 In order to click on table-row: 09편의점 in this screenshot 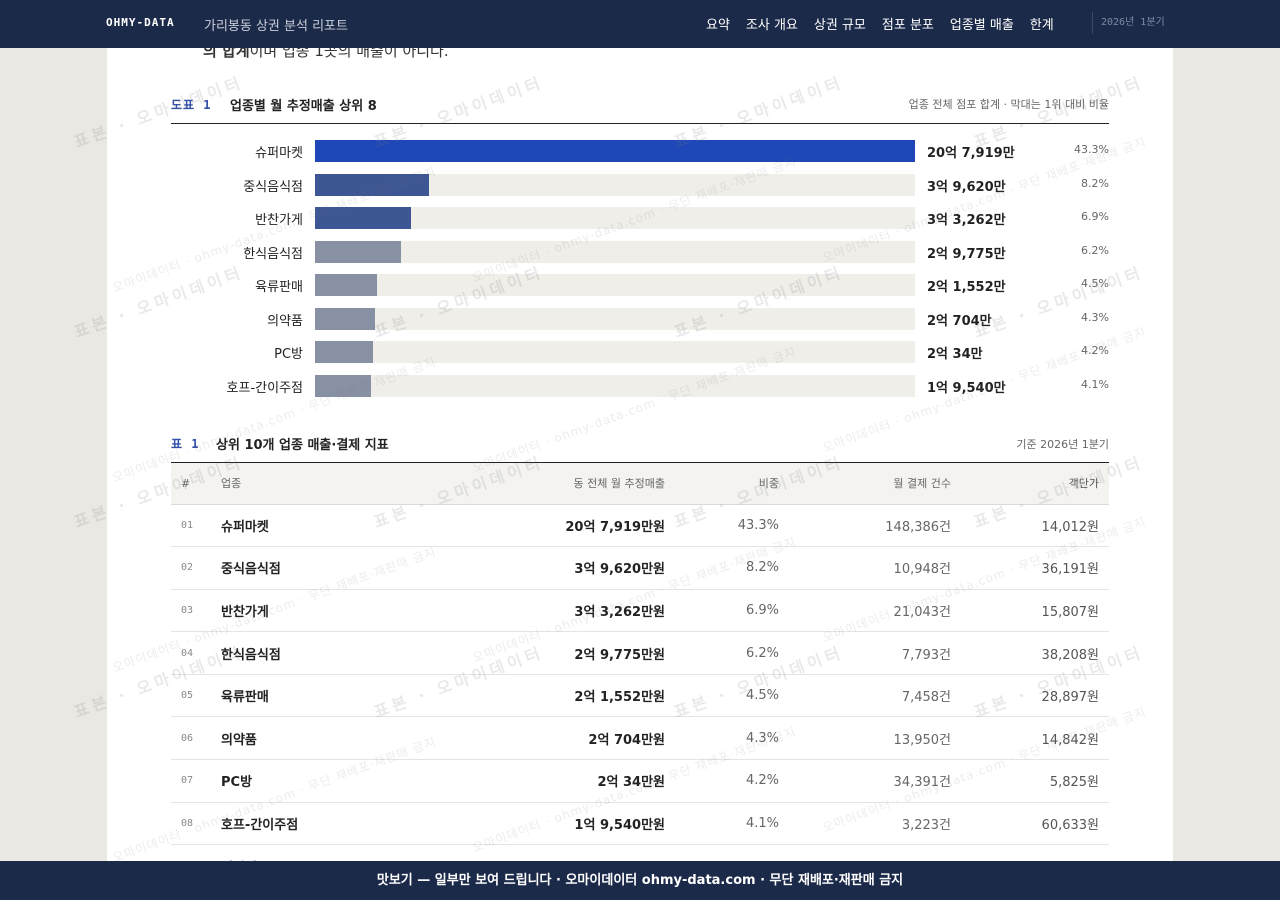, I will do `click(640, 852)`.